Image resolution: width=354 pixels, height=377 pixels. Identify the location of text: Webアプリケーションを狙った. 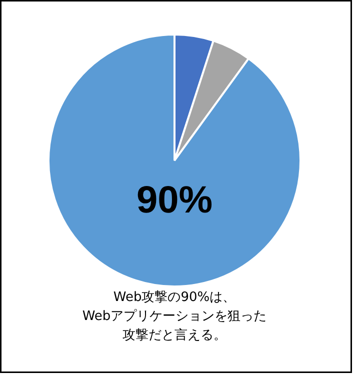
(174, 316).